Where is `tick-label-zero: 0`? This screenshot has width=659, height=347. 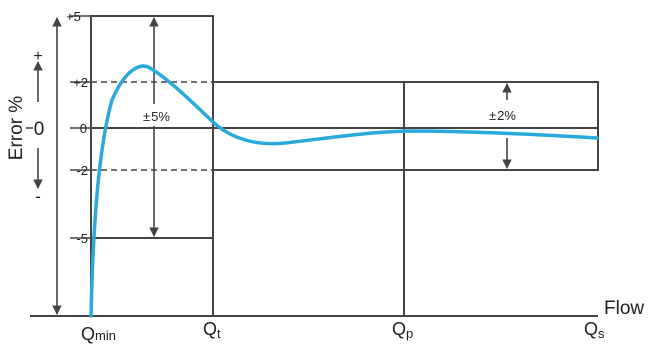
tick-label-zero: 0 is located at coordinates (83, 128).